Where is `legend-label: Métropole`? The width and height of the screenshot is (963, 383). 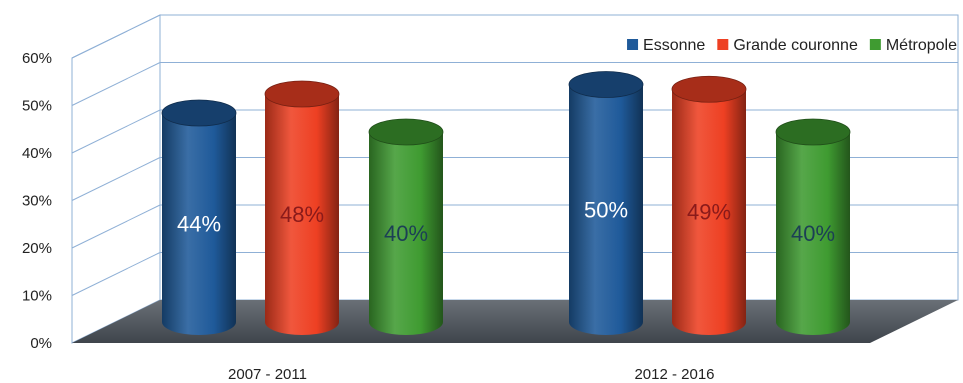 legend-label: Métropole is located at coordinates (921, 45).